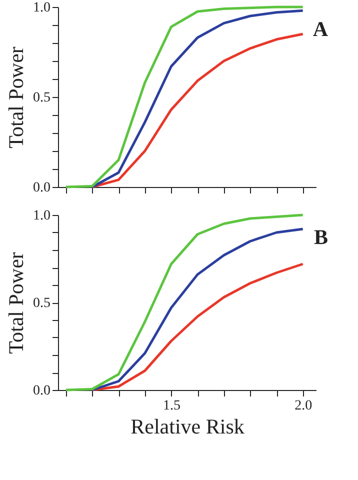  What do you see at coordinates (321, 237) in the screenshot?
I see `text: B` at bounding box center [321, 237].